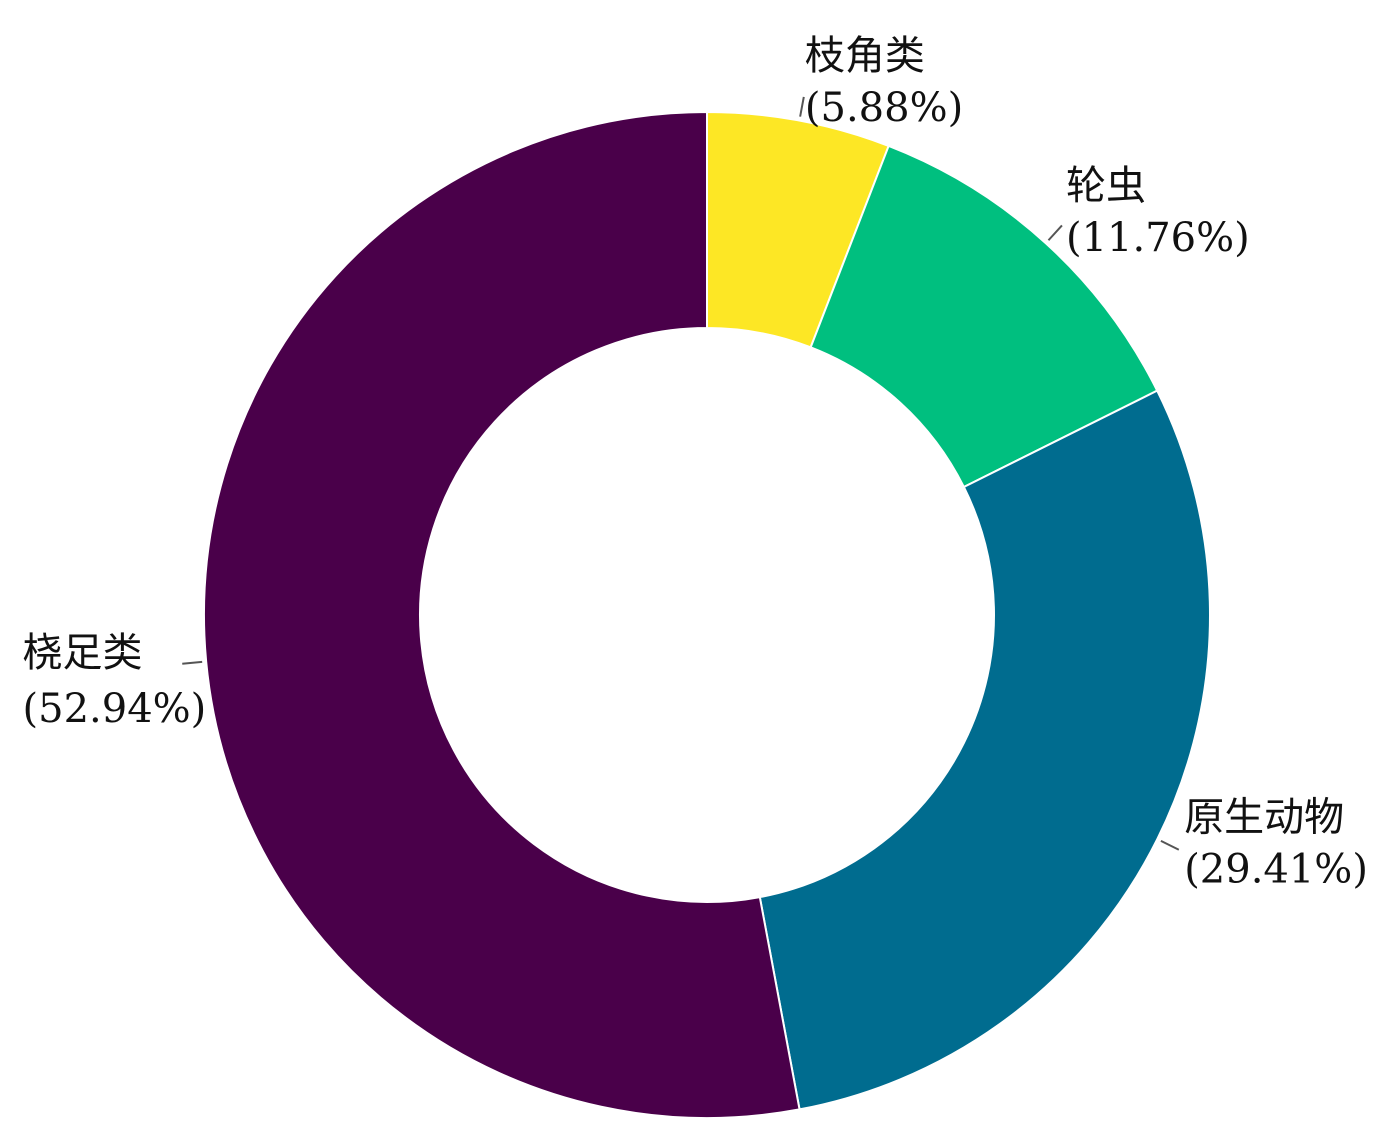 This screenshot has width=1395, height=1137. Describe the element at coordinates (1106, 186) in the screenshot. I see `slice-label: 轮虫` at that location.